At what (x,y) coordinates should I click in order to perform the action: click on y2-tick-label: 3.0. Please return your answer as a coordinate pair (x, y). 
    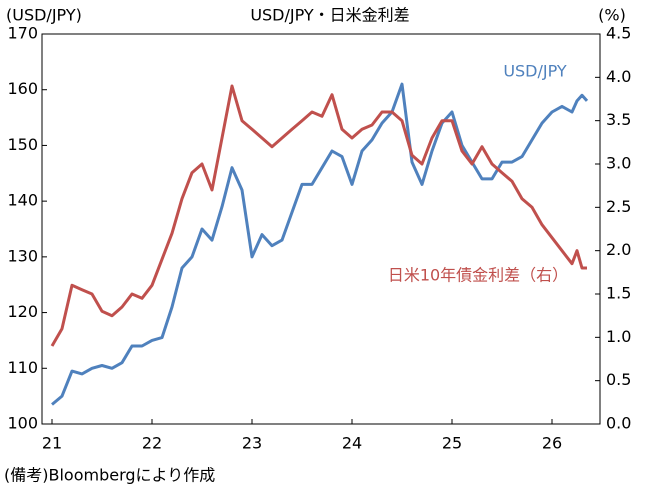
    Looking at the image, I should click on (618, 163).